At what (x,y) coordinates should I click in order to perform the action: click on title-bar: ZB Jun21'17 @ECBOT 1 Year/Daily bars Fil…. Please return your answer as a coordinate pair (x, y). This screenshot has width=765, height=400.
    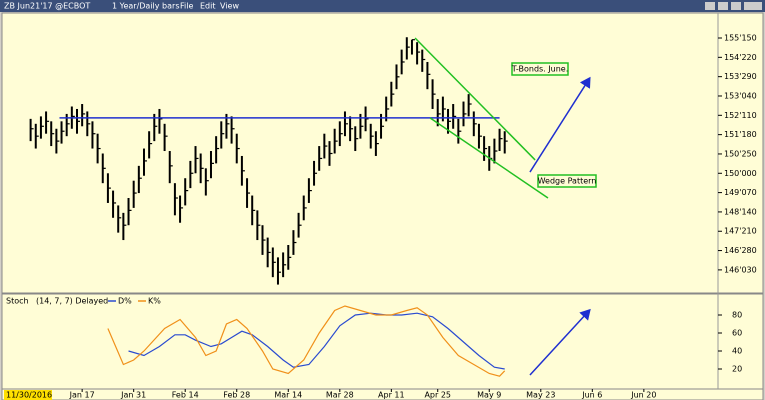
    Looking at the image, I should click on (382, 6).